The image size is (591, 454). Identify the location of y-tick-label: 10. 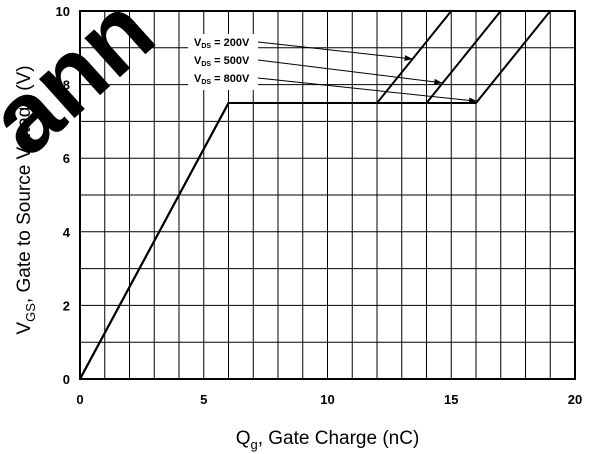
(63, 11).